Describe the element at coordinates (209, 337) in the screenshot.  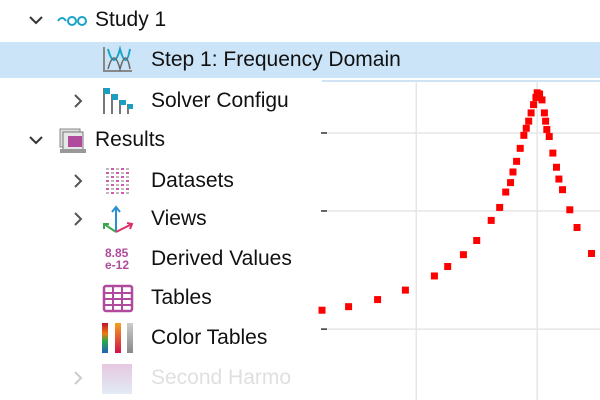
I see `tree-item-label: Color Tables` at that location.